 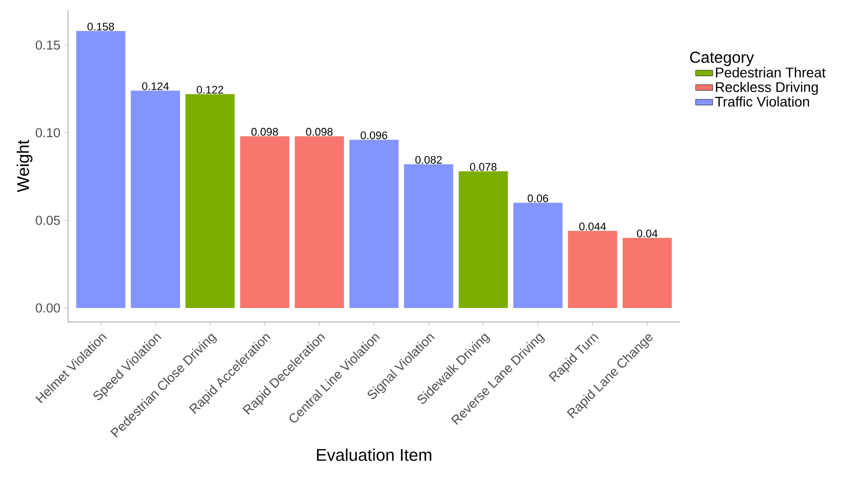 What do you see at coordinates (48, 45) in the screenshot?
I see `y-tick-label: 0.15` at bounding box center [48, 45].